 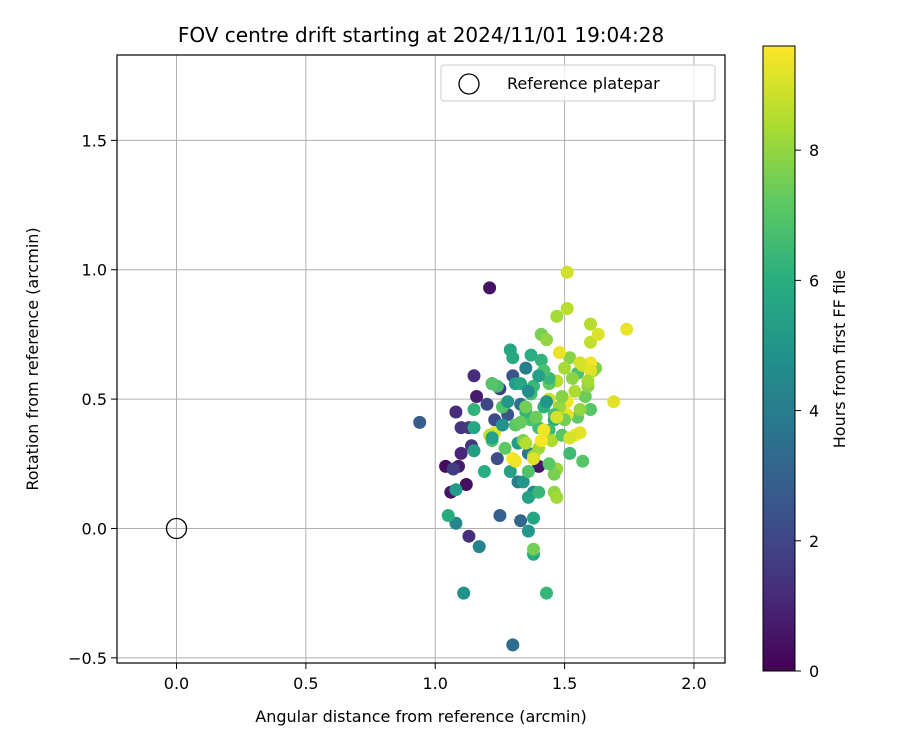 I want to click on colorbar: 0 2 4 6 8 Hours from first FF file, so click(x=805, y=363).